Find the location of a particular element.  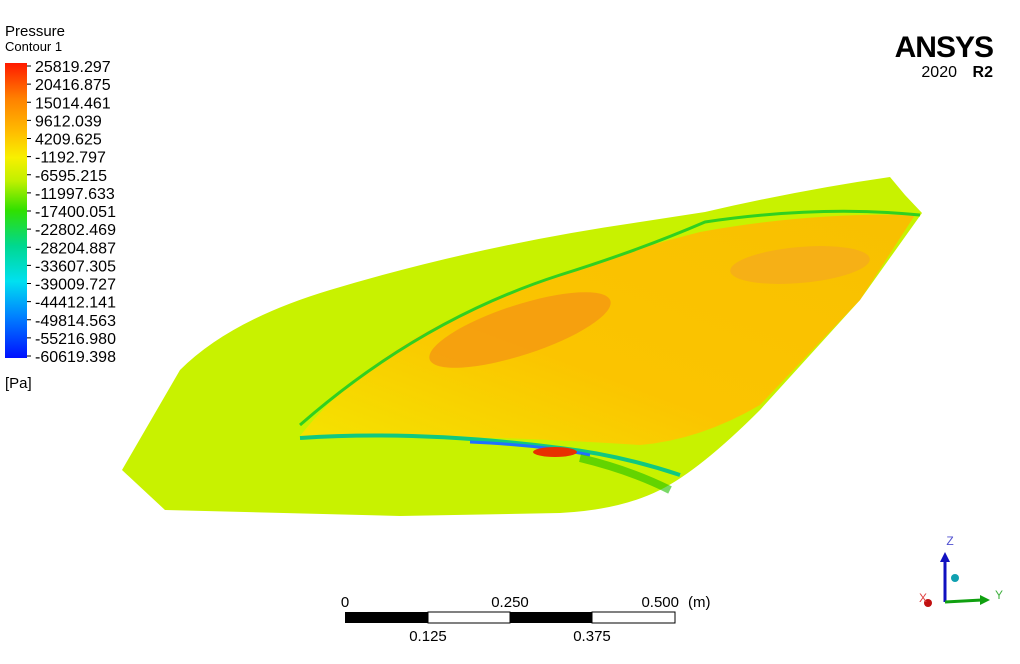

legend-level: -60619.398 is located at coordinates (75, 357).